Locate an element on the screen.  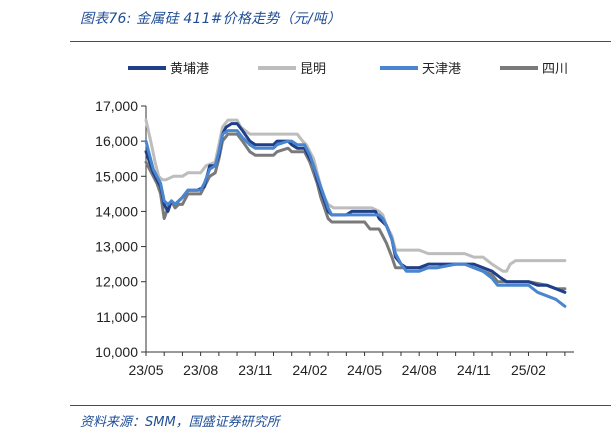
y-tick-label: 13,000 is located at coordinates (116, 247).